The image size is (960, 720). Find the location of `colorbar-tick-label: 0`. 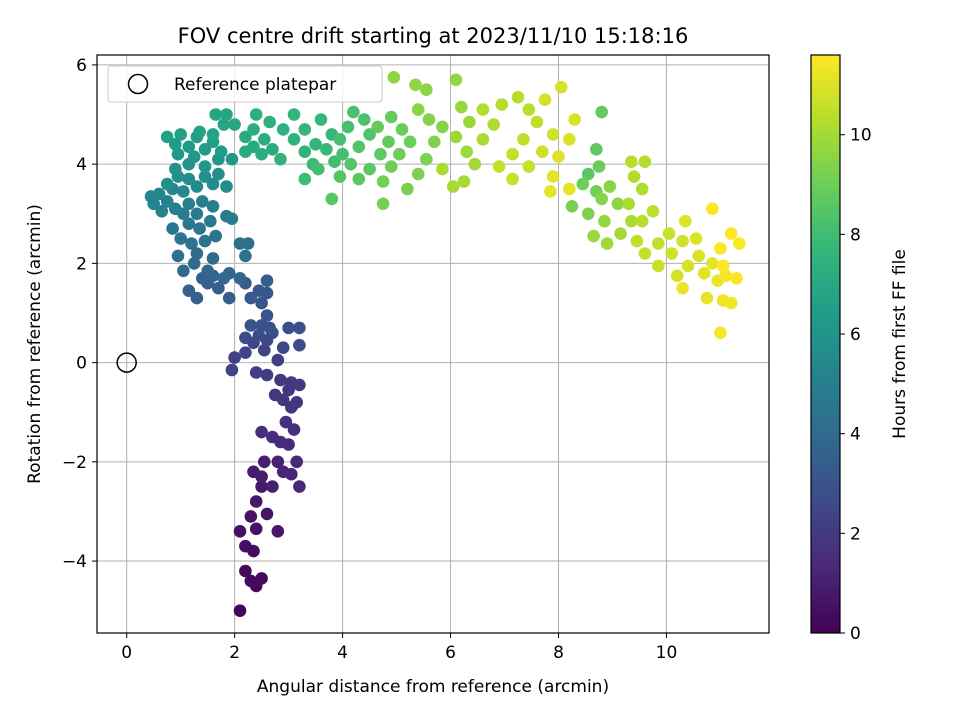

colorbar-tick-label: 0 is located at coordinates (855, 634).